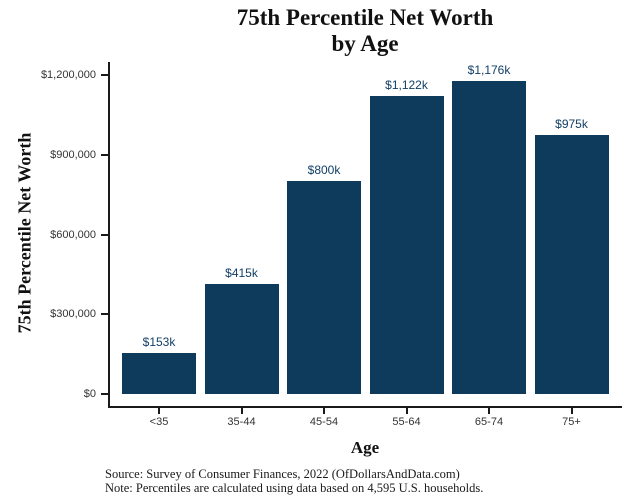 This screenshot has height=500, width=625. Describe the element at coordinates (365, 17) in the screenshot. I see `chart-title-line1: 75th Percentile Net Worth` at that location.